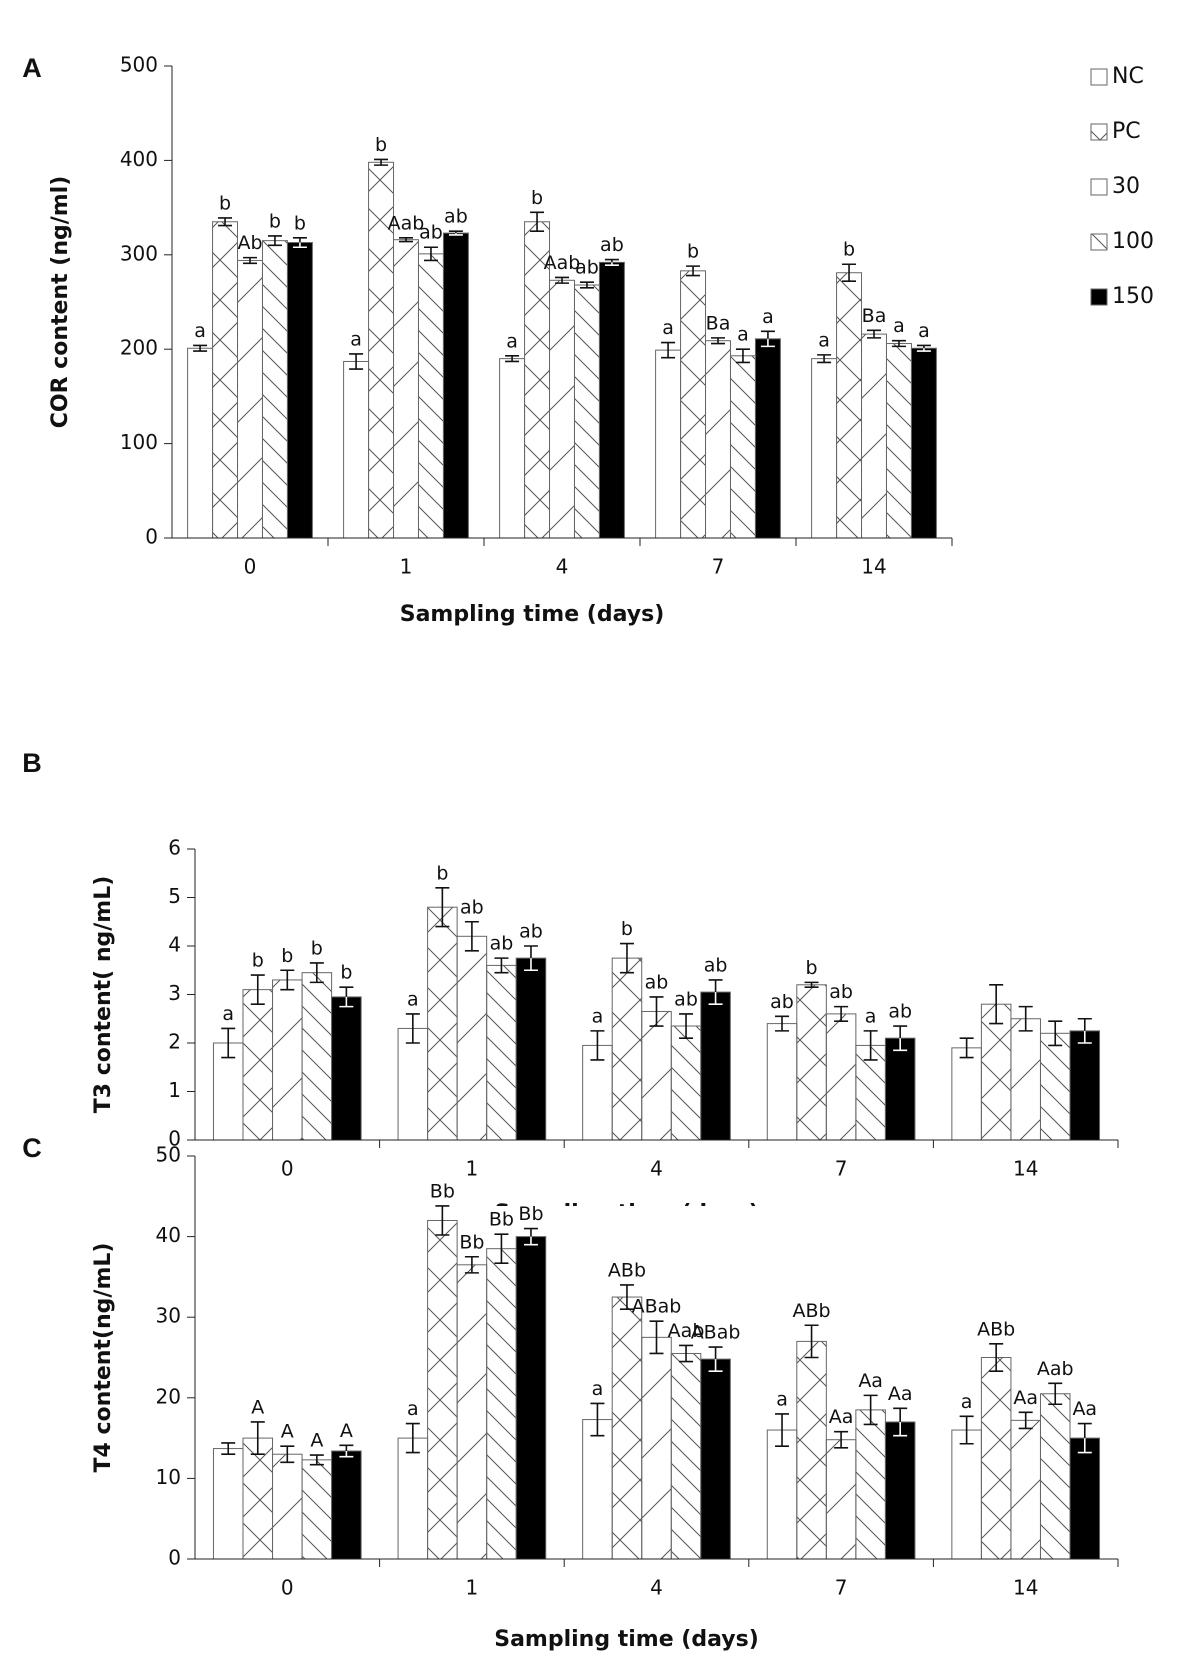 The width and height of the screenshot is (1179, 1667). I want to click on y-tick-label: 0, so click(151, 537).